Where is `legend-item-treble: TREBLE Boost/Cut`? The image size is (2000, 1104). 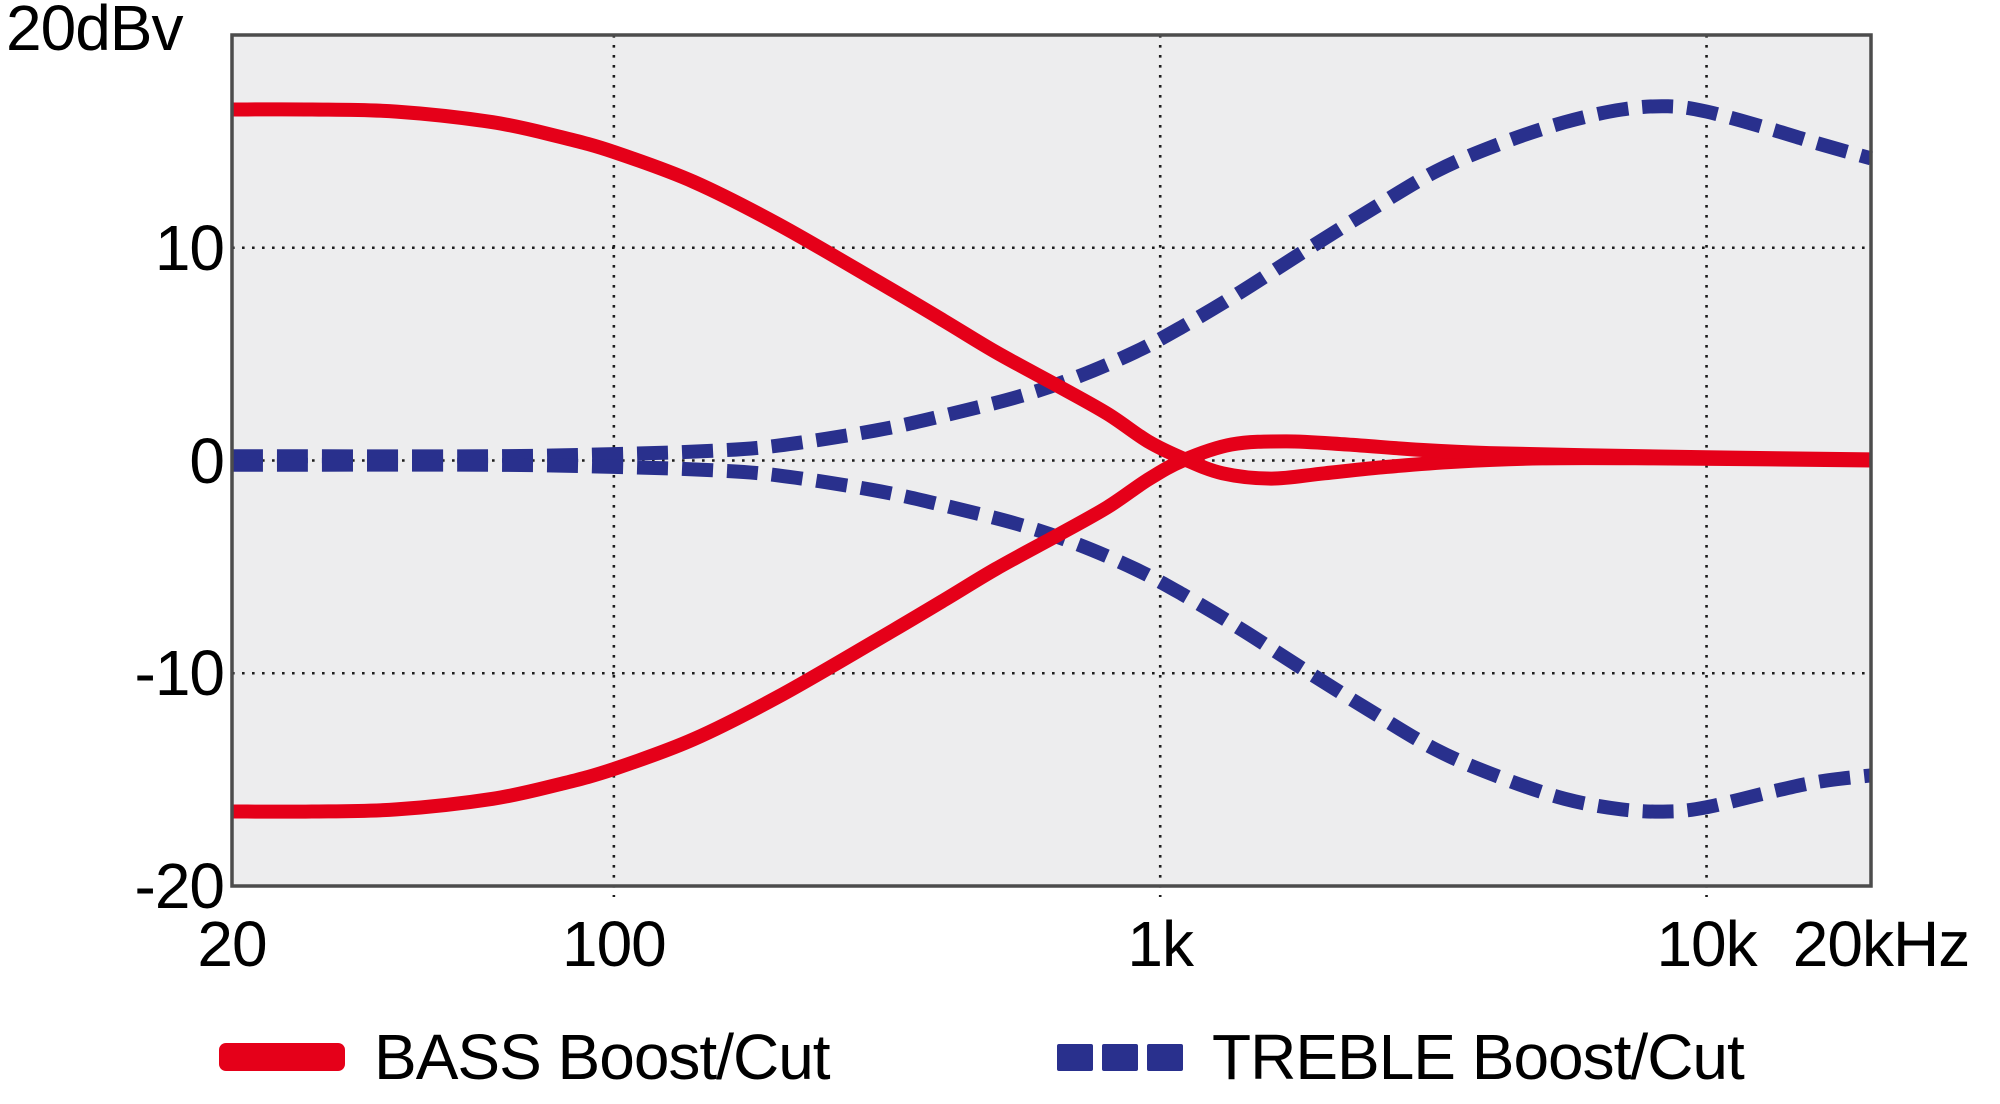 legend-item-treble: TREBLE Boost/Cut is located at coordinates (1401, 1057).